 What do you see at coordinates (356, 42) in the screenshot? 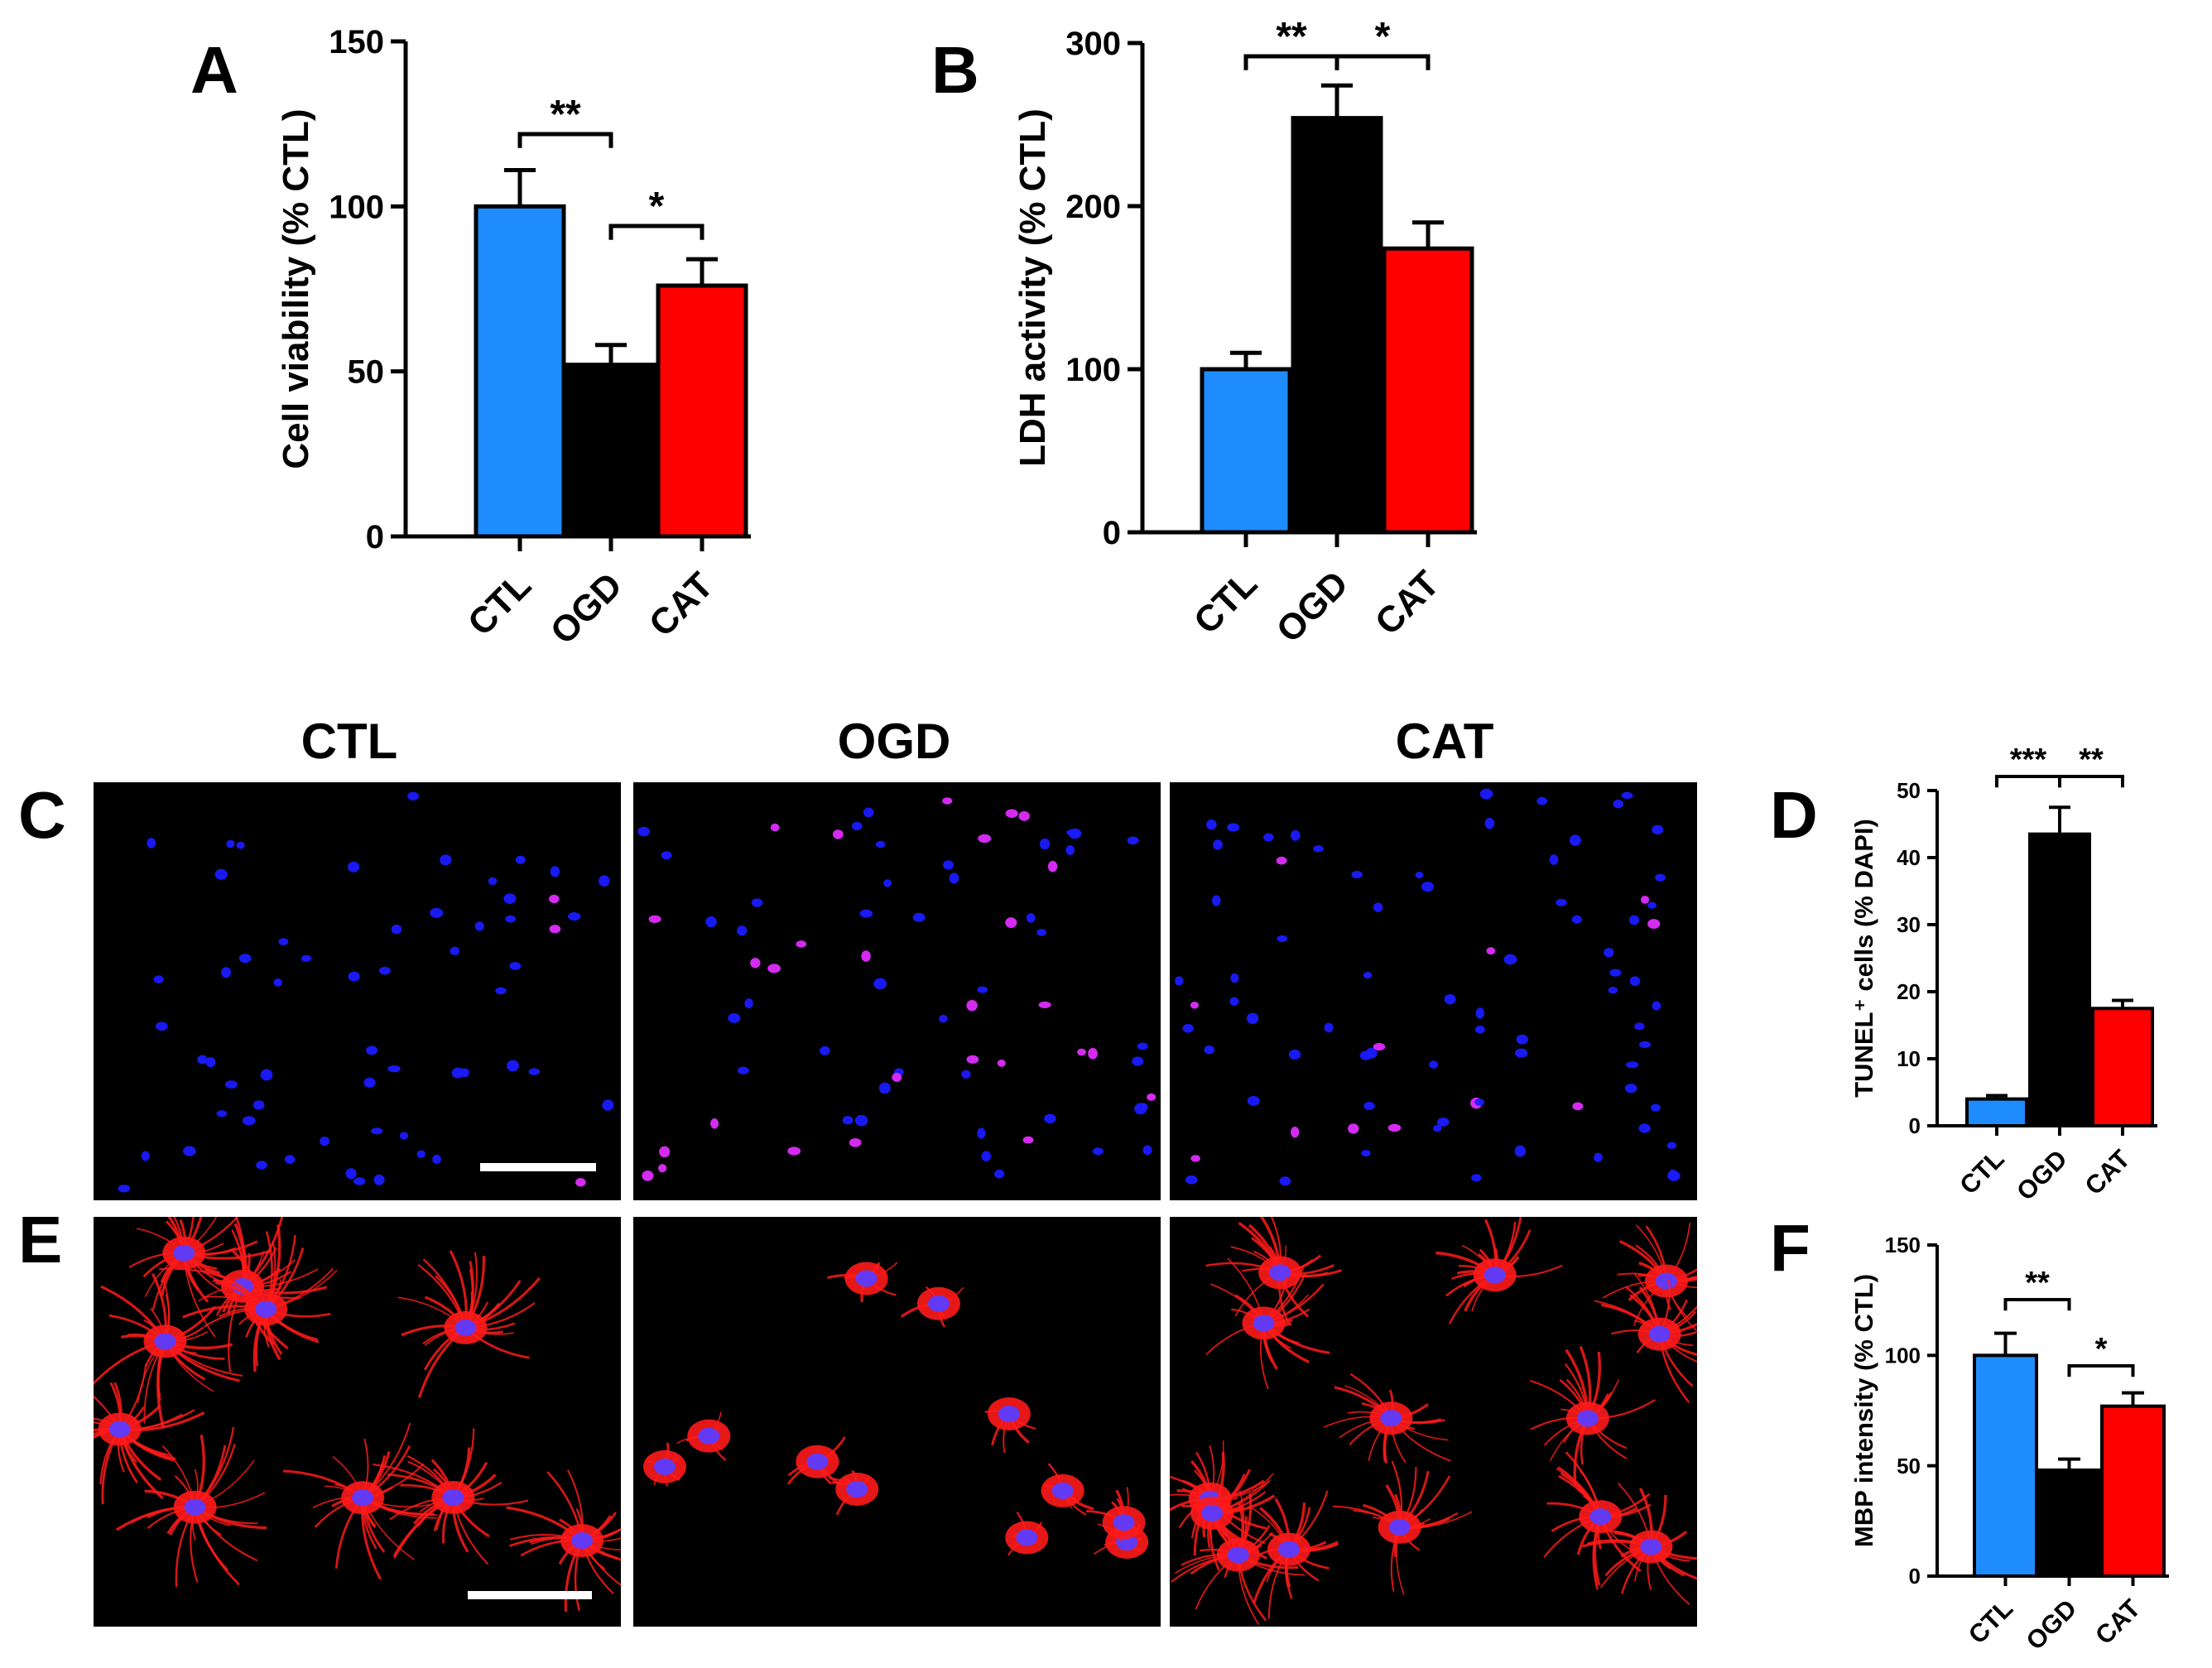
I see `y-tick-label-A: 150` at bounding box center [356, 42].